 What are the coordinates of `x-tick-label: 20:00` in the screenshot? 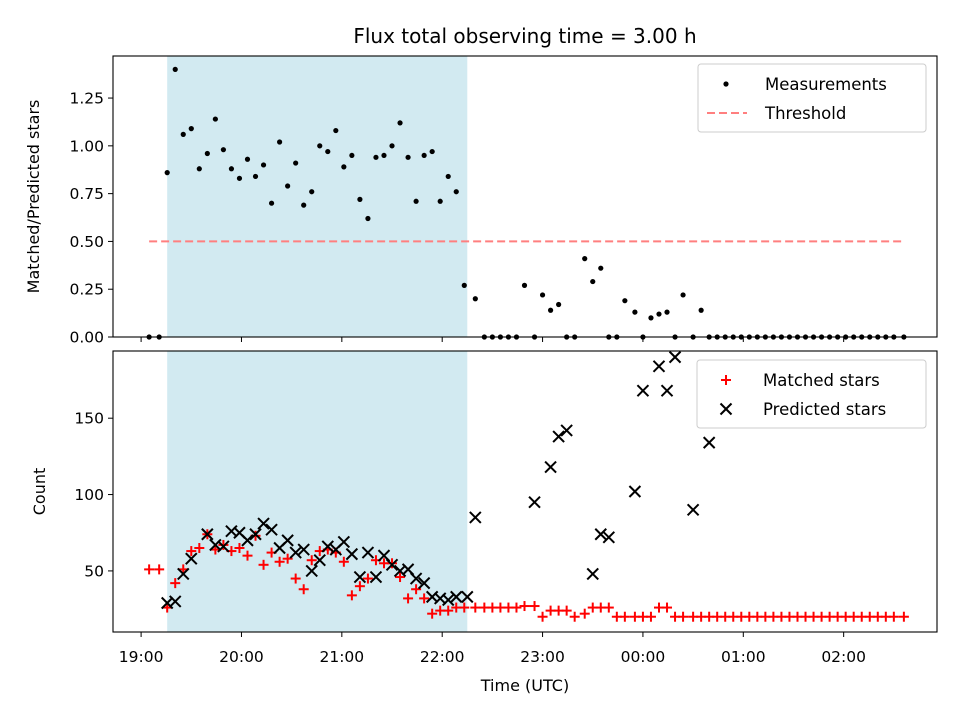 It's located at (241, 657).